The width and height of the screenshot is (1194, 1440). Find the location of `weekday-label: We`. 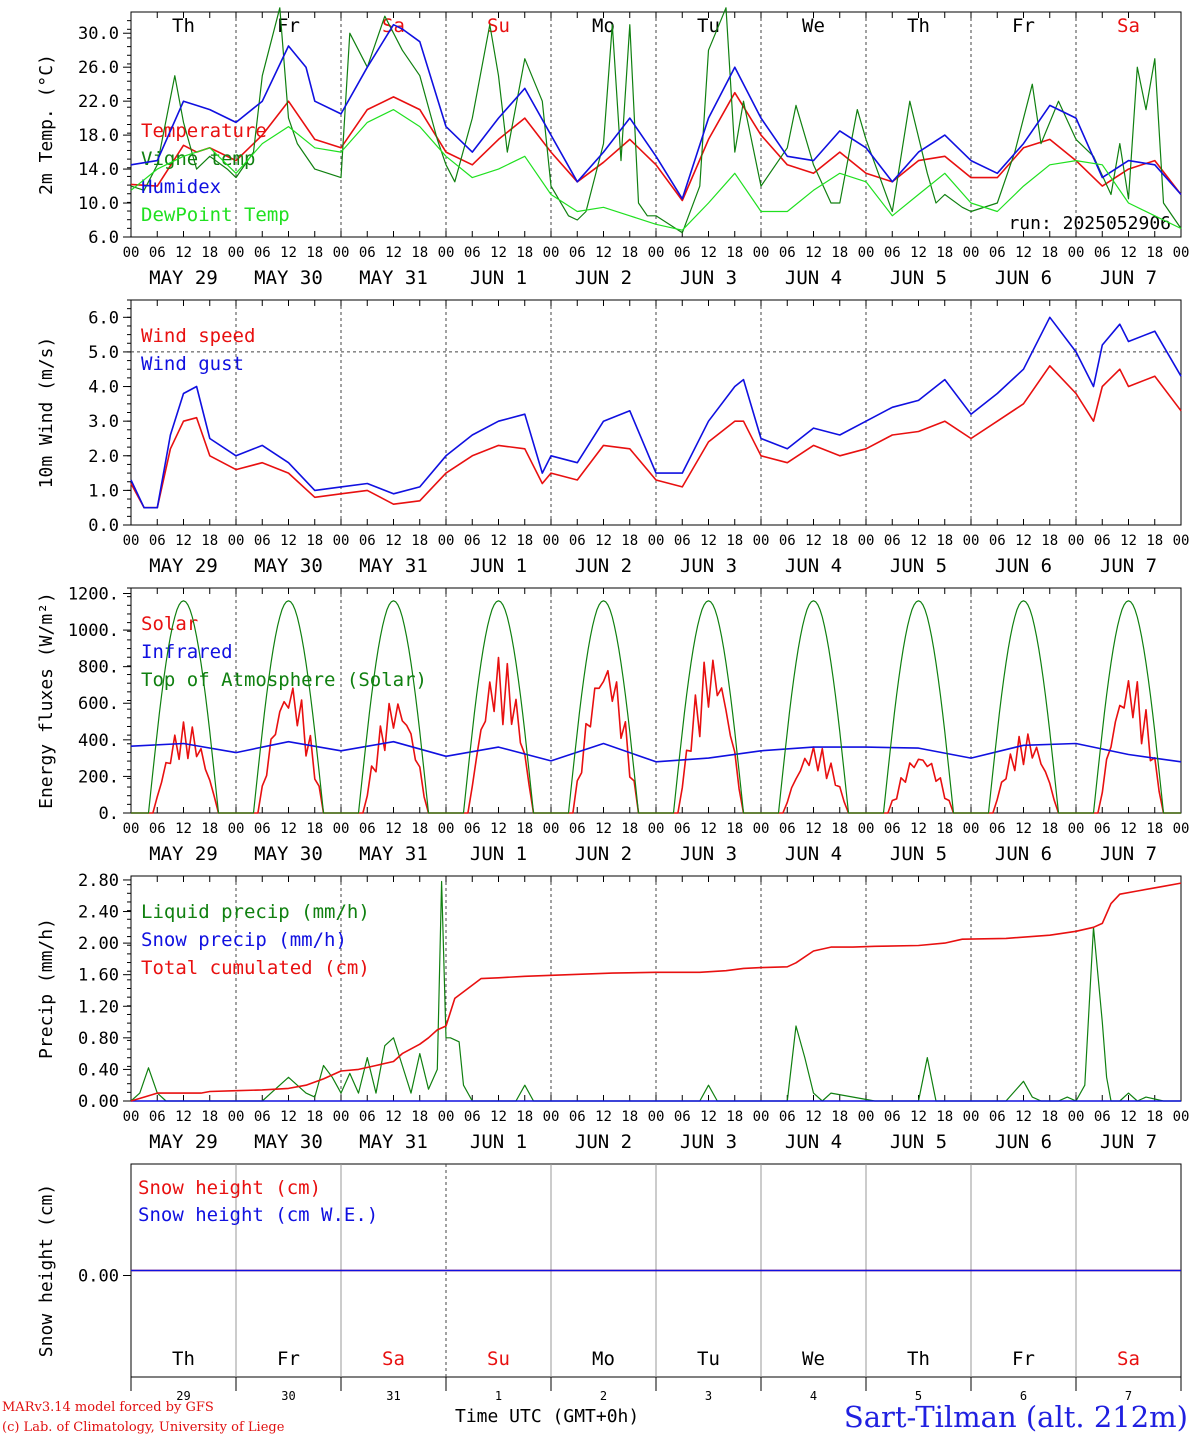

weekday-label: We is located at coordinates (813, 1359).